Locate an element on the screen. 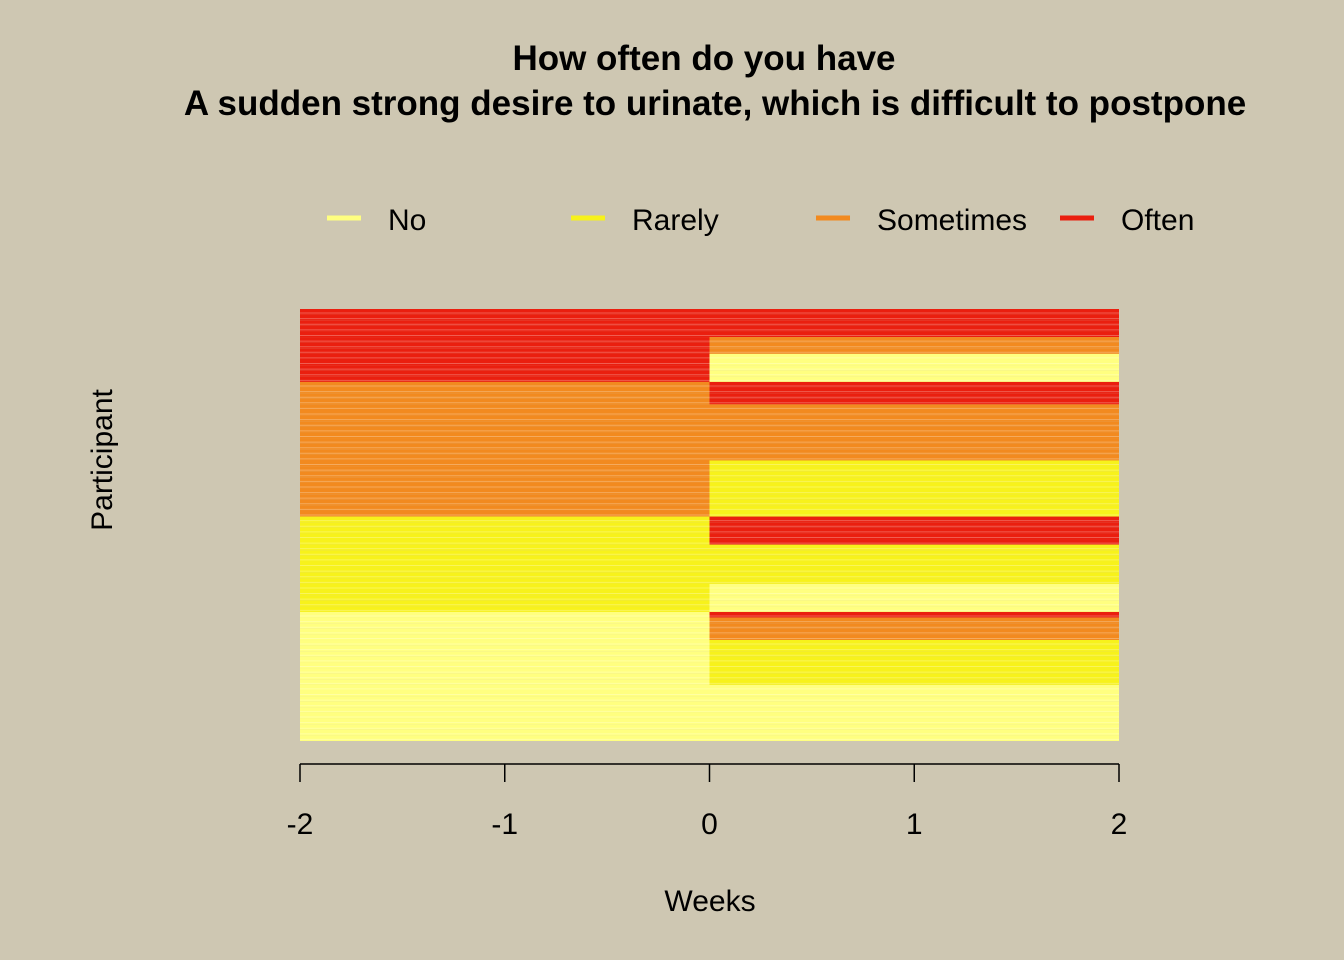  legend-label: No is located at coordinates (407, 220).